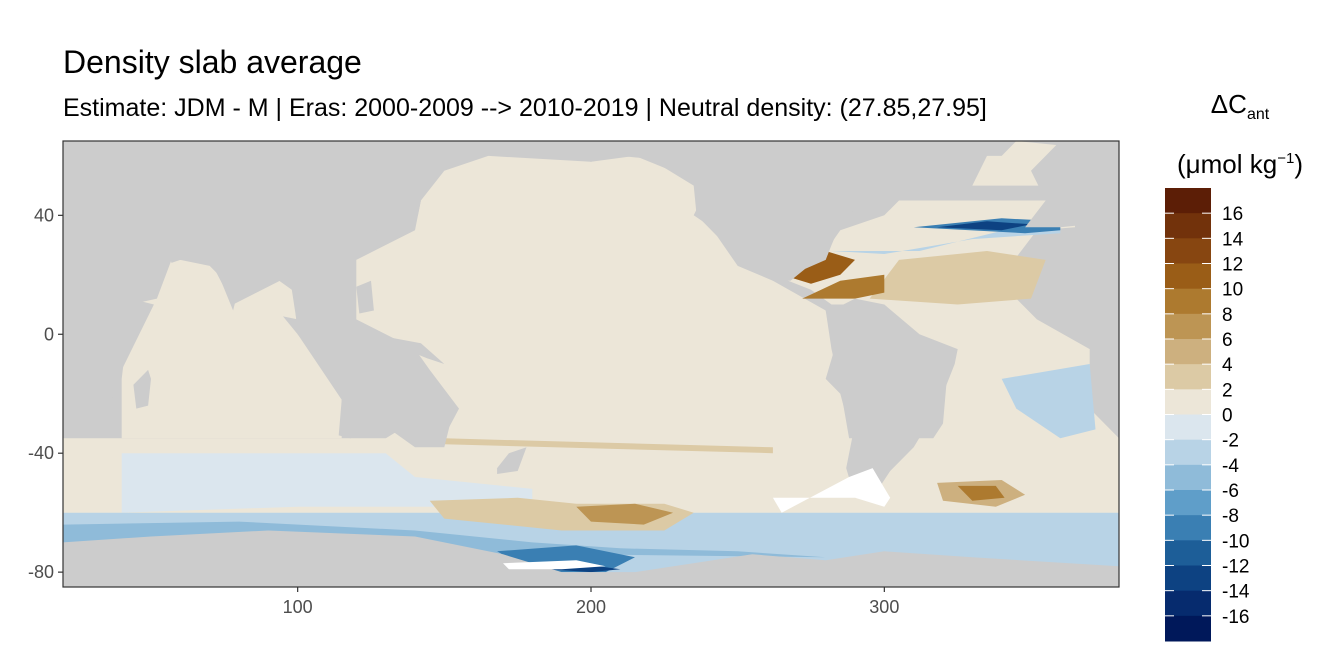  Describe the element at coordinates (1235, 541) in the screenshot. I see `legend-label: -10` at that location.